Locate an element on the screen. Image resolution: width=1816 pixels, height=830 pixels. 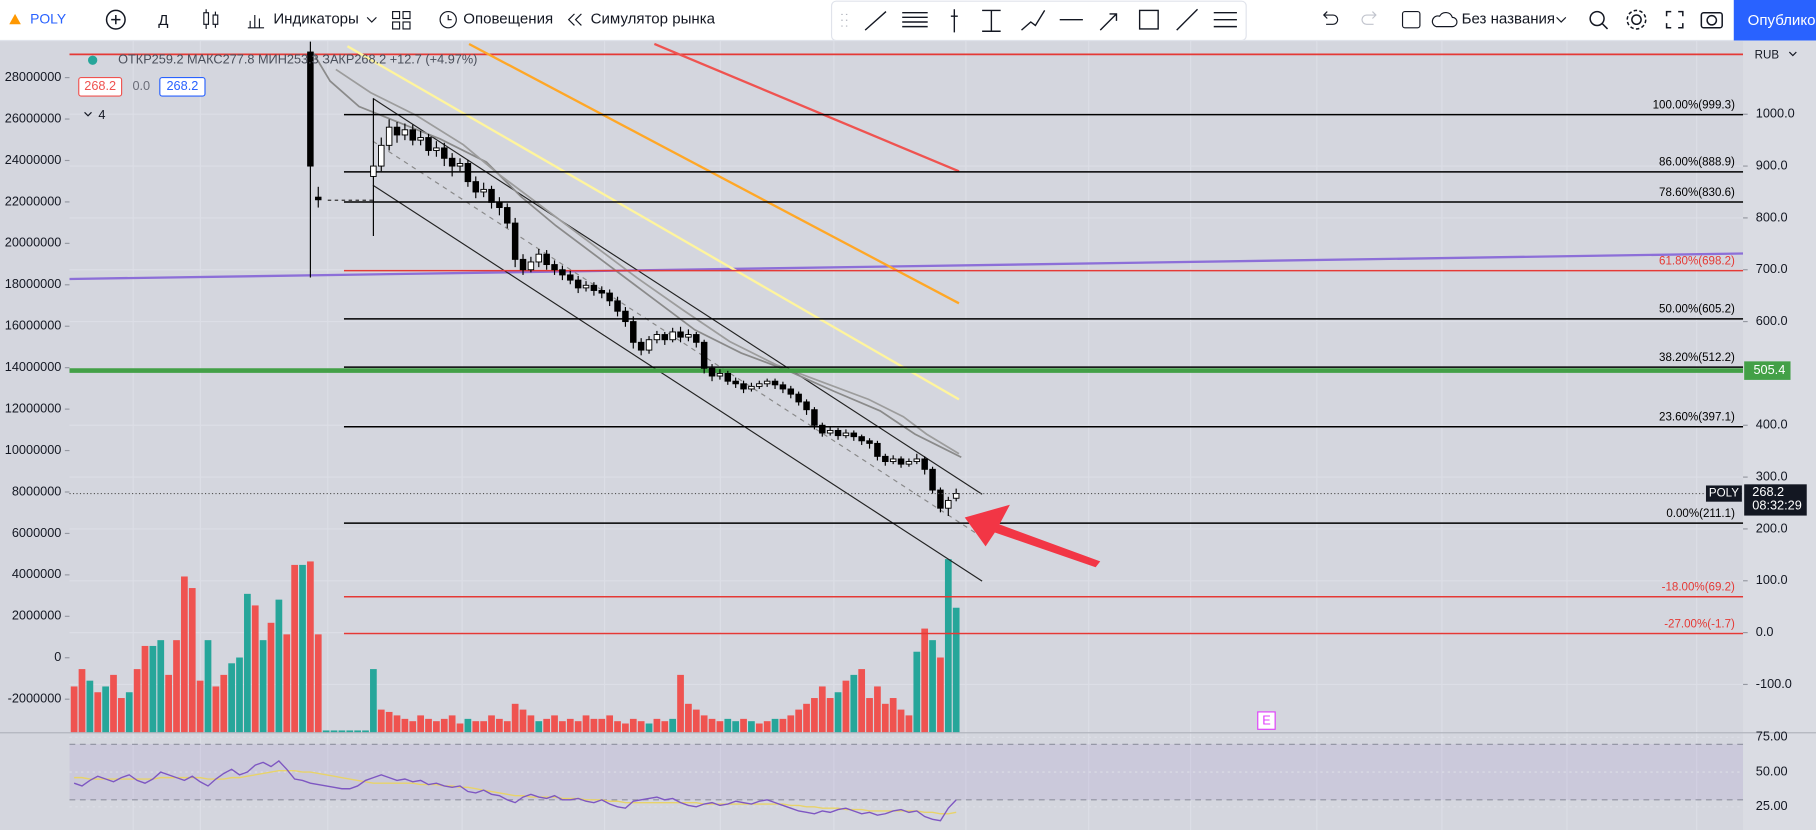
symbol-tag is located at coordinates (1723, 493).